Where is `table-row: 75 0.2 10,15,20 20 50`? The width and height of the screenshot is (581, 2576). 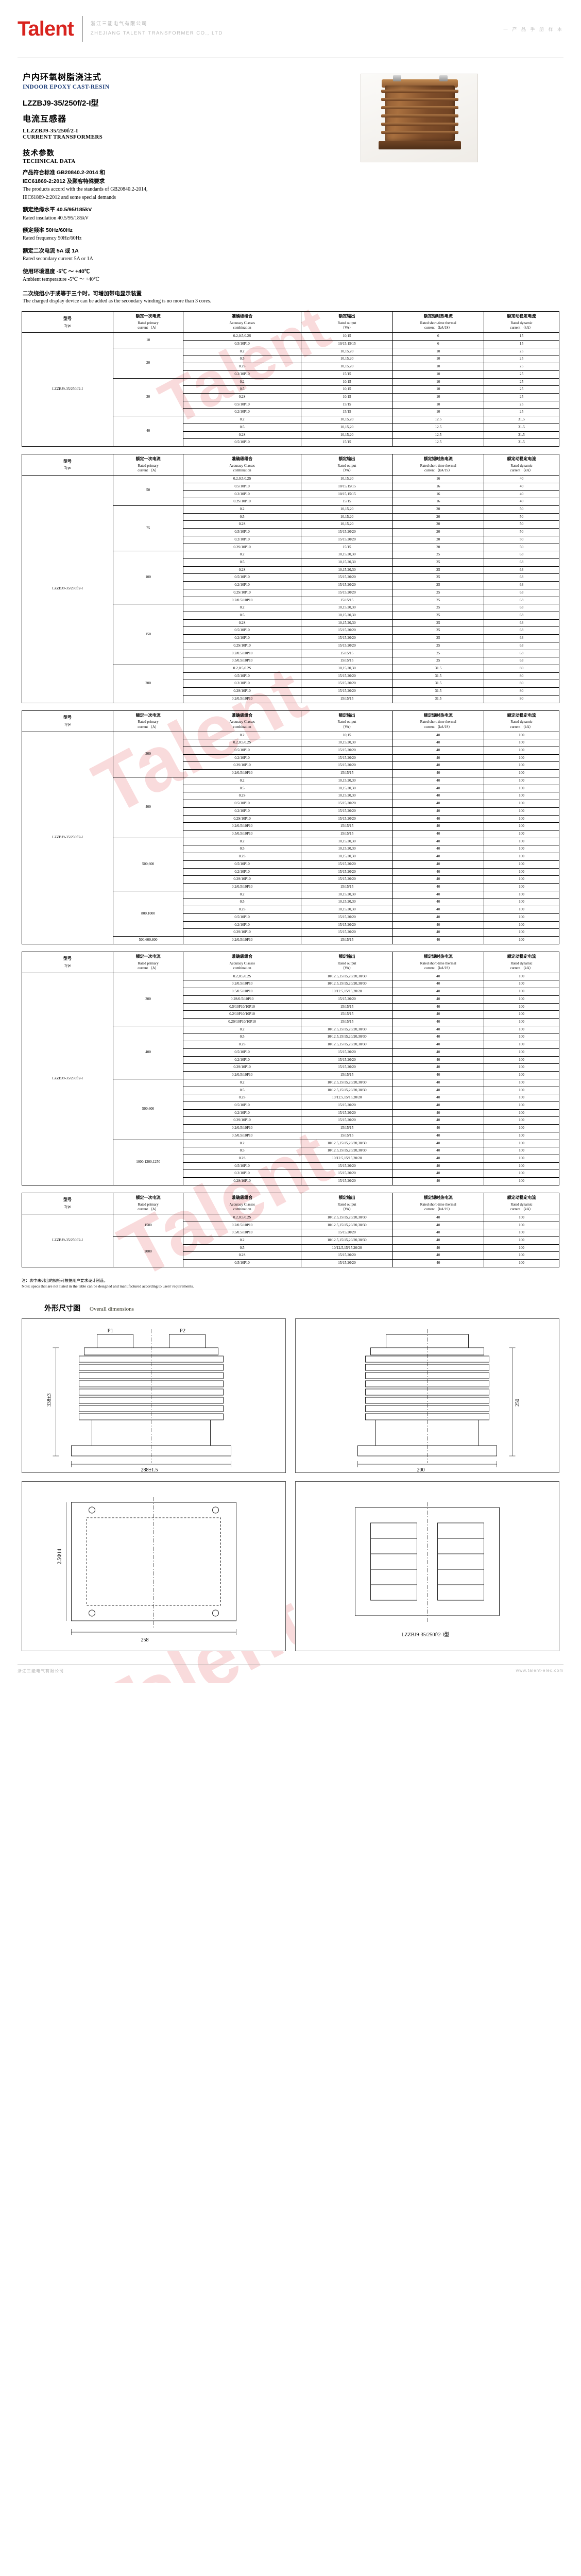 table-row: 75 0.2 10,15,20 20 50 is located at coordinates (291, 529).